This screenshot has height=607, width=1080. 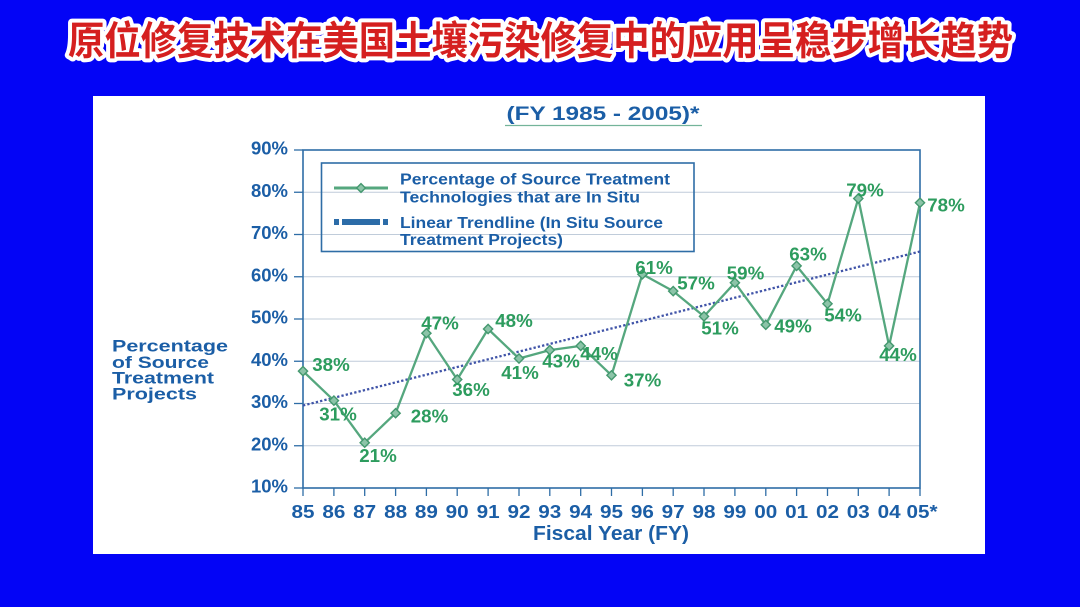 What do you see at coordinates (765, 512) in the screenshot?
I see `svg-text: 00` at bounding box center [765, 512].